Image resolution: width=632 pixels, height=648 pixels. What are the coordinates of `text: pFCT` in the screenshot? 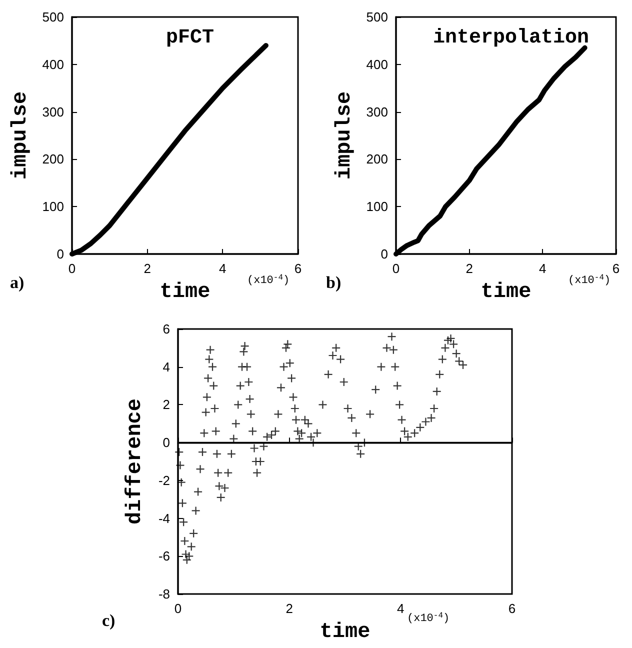 It's located at (190, 38).